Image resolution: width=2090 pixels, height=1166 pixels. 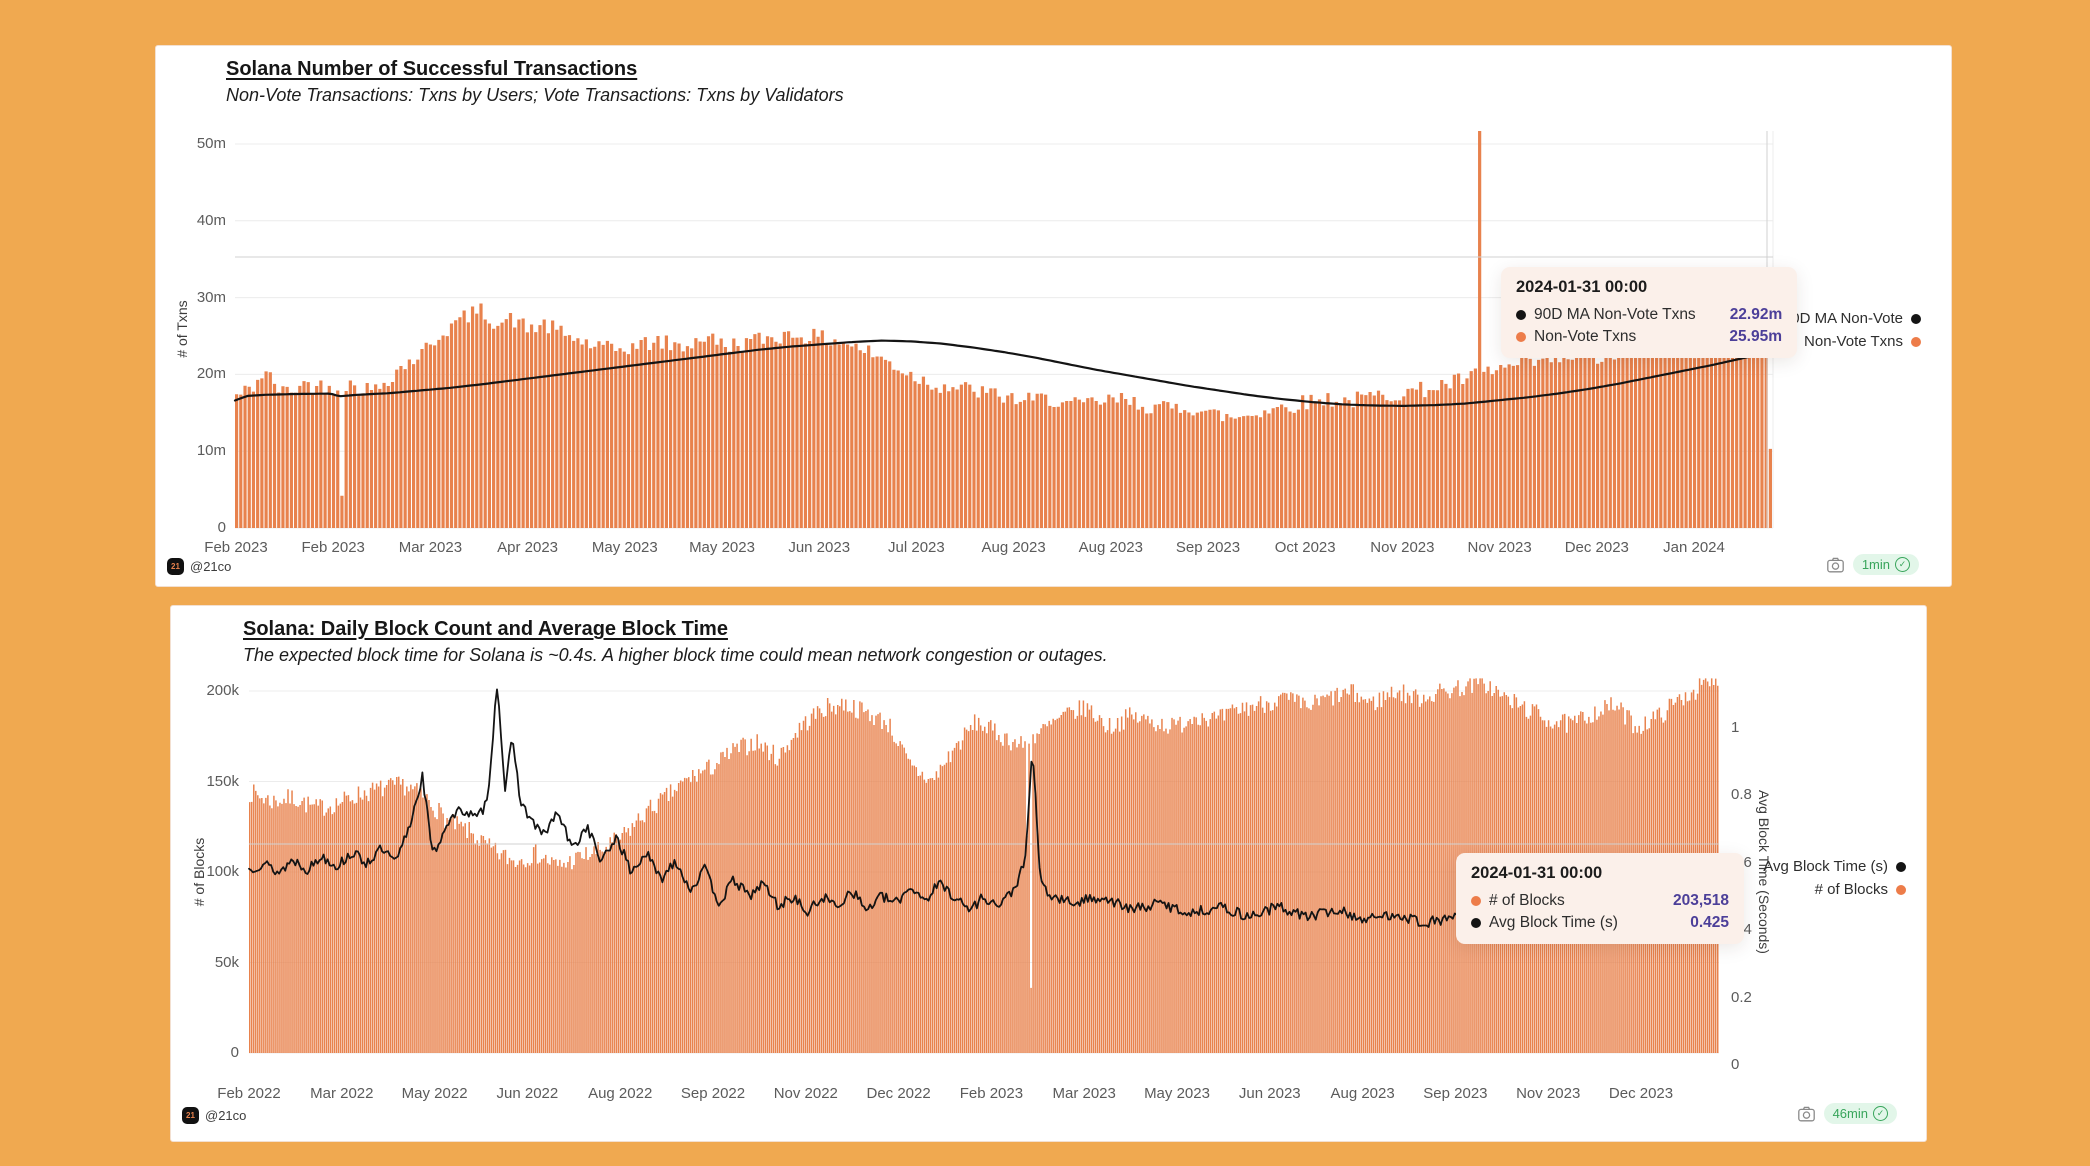 I want to click on y2-tick-label: 0.8, so click(x=1741, y=795).